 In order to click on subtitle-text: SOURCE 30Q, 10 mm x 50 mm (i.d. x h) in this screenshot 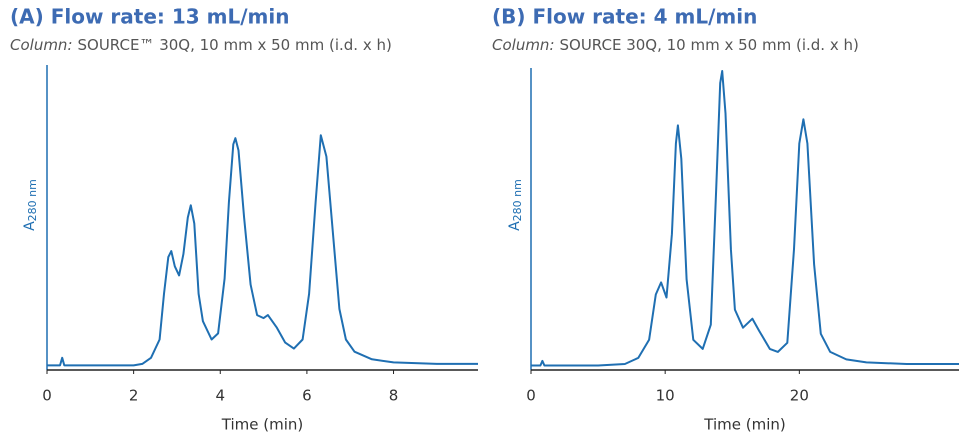, I will do `click(709, 45)`.